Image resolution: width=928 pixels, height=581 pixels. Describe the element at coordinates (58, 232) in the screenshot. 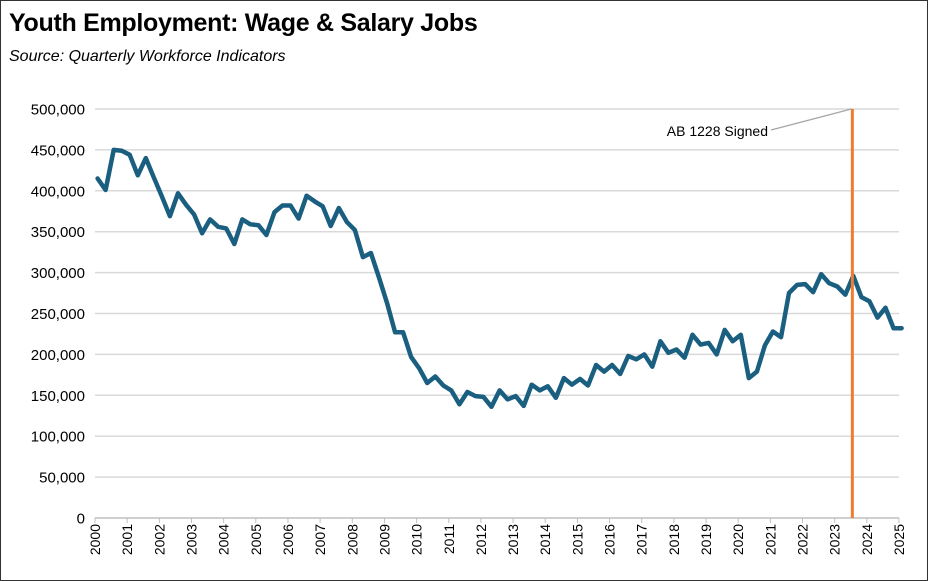

I see `y-tick-label: 350,000` at that location.